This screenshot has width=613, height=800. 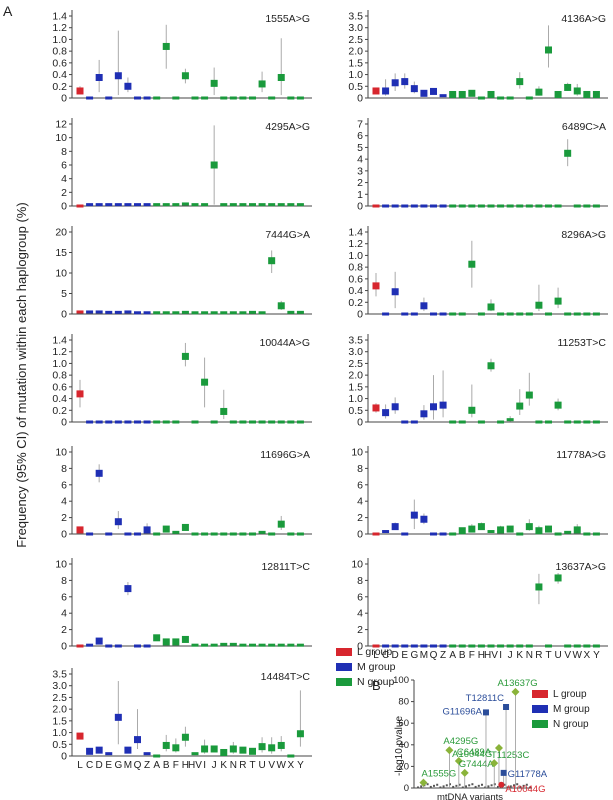 I want to click on y-tick-label: 2, so click(x=360, y=518).